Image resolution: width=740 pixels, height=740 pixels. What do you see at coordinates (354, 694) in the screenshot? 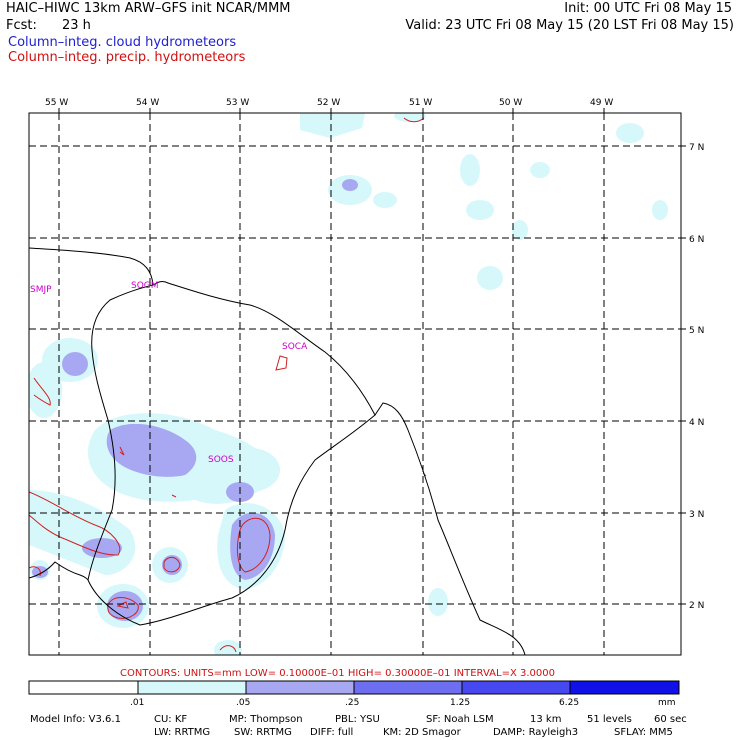
I see `colorbar: .01 .05 .25 1.25 6.25 mm` at bounding box center [354, 694].